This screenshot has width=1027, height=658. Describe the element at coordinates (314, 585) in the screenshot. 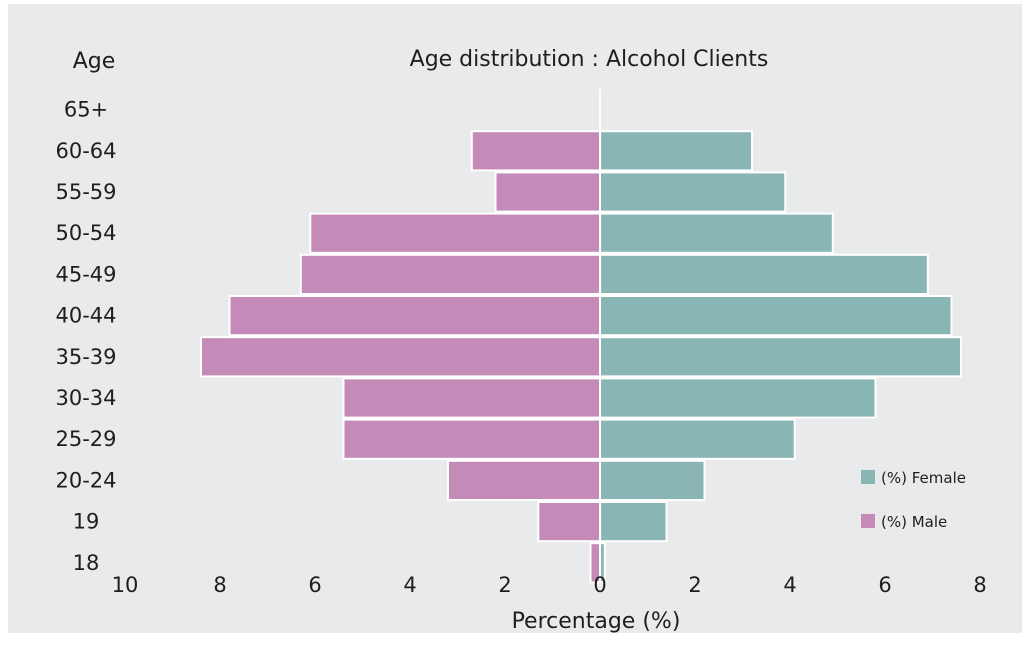

I see `x-tick-neg6: 6` at that location.